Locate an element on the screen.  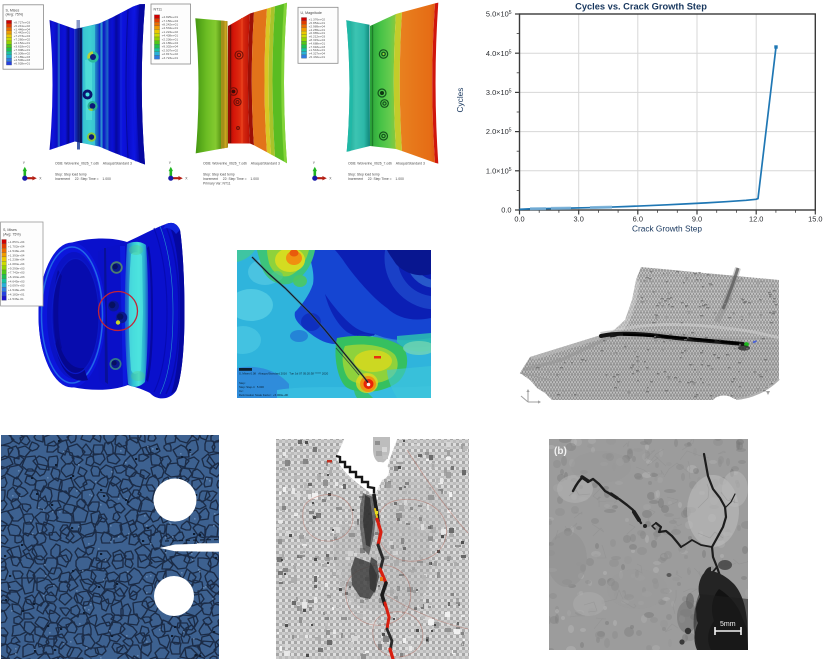
svg-text: +7.189e+03 is located at coordinates (22, 57).